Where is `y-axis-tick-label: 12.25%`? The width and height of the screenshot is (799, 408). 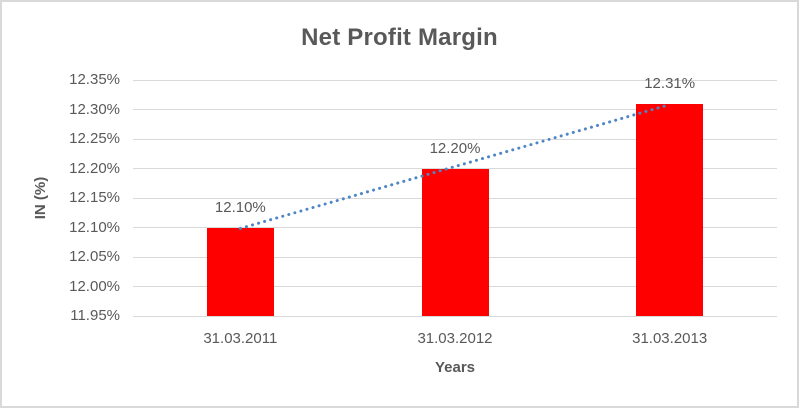 y-axis-tick-label: 12.25% is located at coordinates (94, 138).